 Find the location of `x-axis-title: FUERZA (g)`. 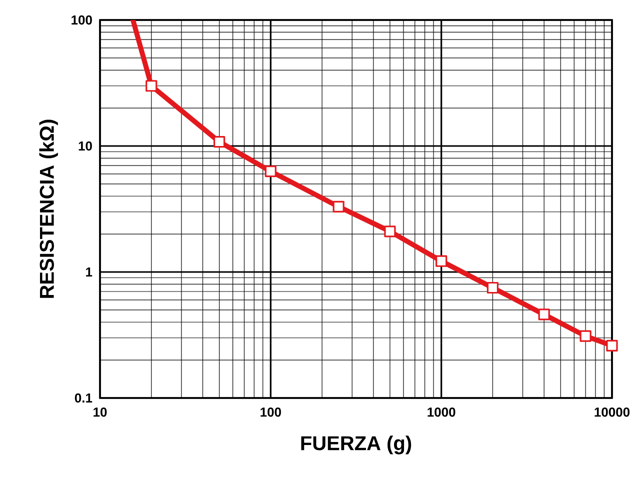

x-axis-title: FUERZA (g) is located at coordinates (356, 445).